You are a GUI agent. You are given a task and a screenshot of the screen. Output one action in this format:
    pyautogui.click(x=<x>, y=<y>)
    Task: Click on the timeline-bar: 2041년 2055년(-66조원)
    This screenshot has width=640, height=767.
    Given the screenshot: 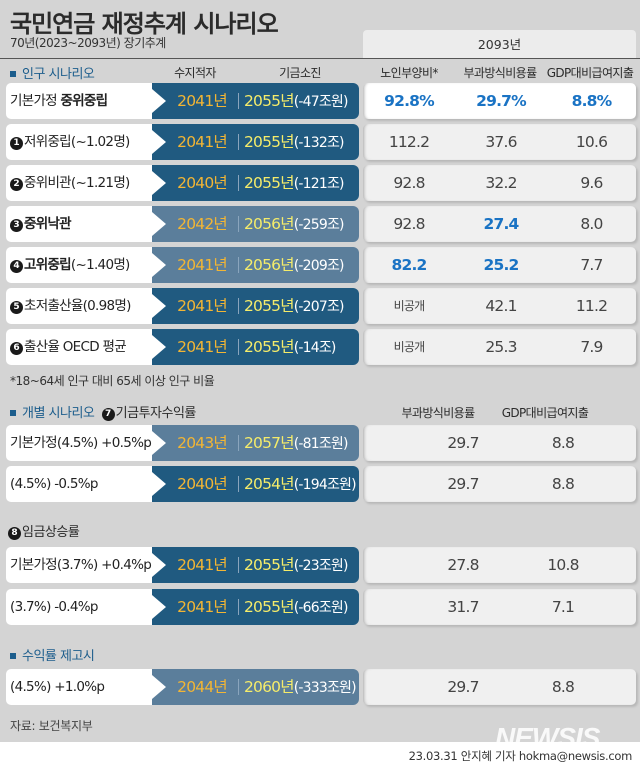 What is the action you would take?
    pyautogui.click(x=255, y=607)
    